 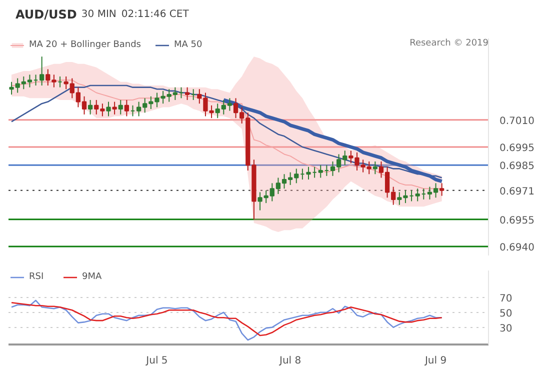 What do you see at coordinates (92, 277) in the screenshot?
I see `legend-label: 9MA` at bounding box center [92, 277].